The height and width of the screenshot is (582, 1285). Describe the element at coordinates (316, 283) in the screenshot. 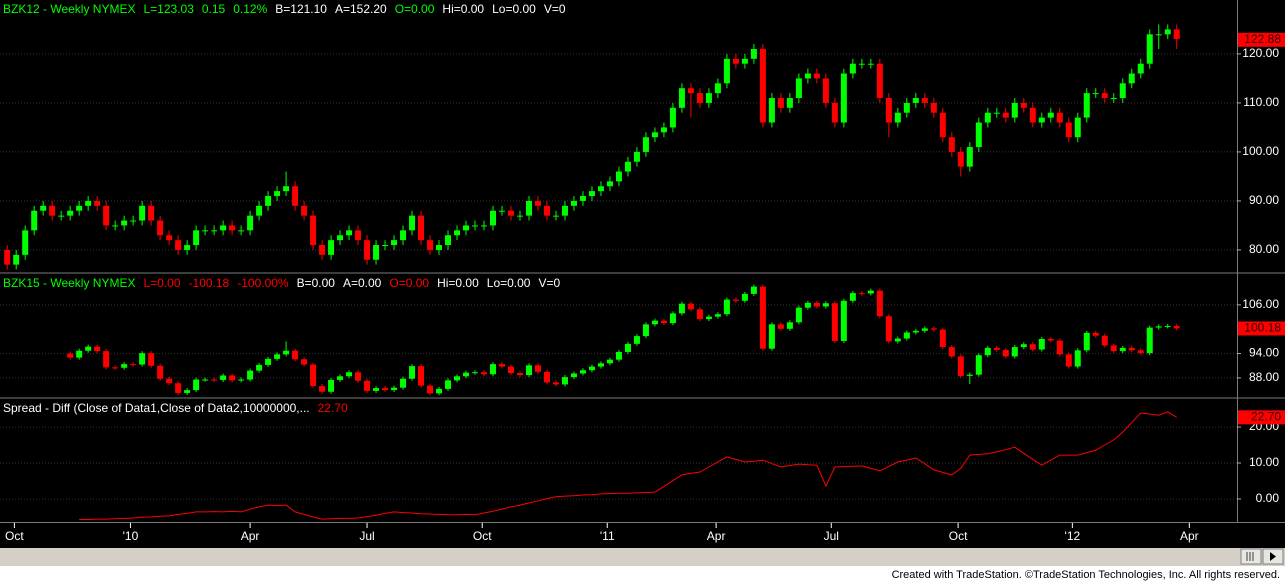

I see `header-text: B=0.00` at that location.